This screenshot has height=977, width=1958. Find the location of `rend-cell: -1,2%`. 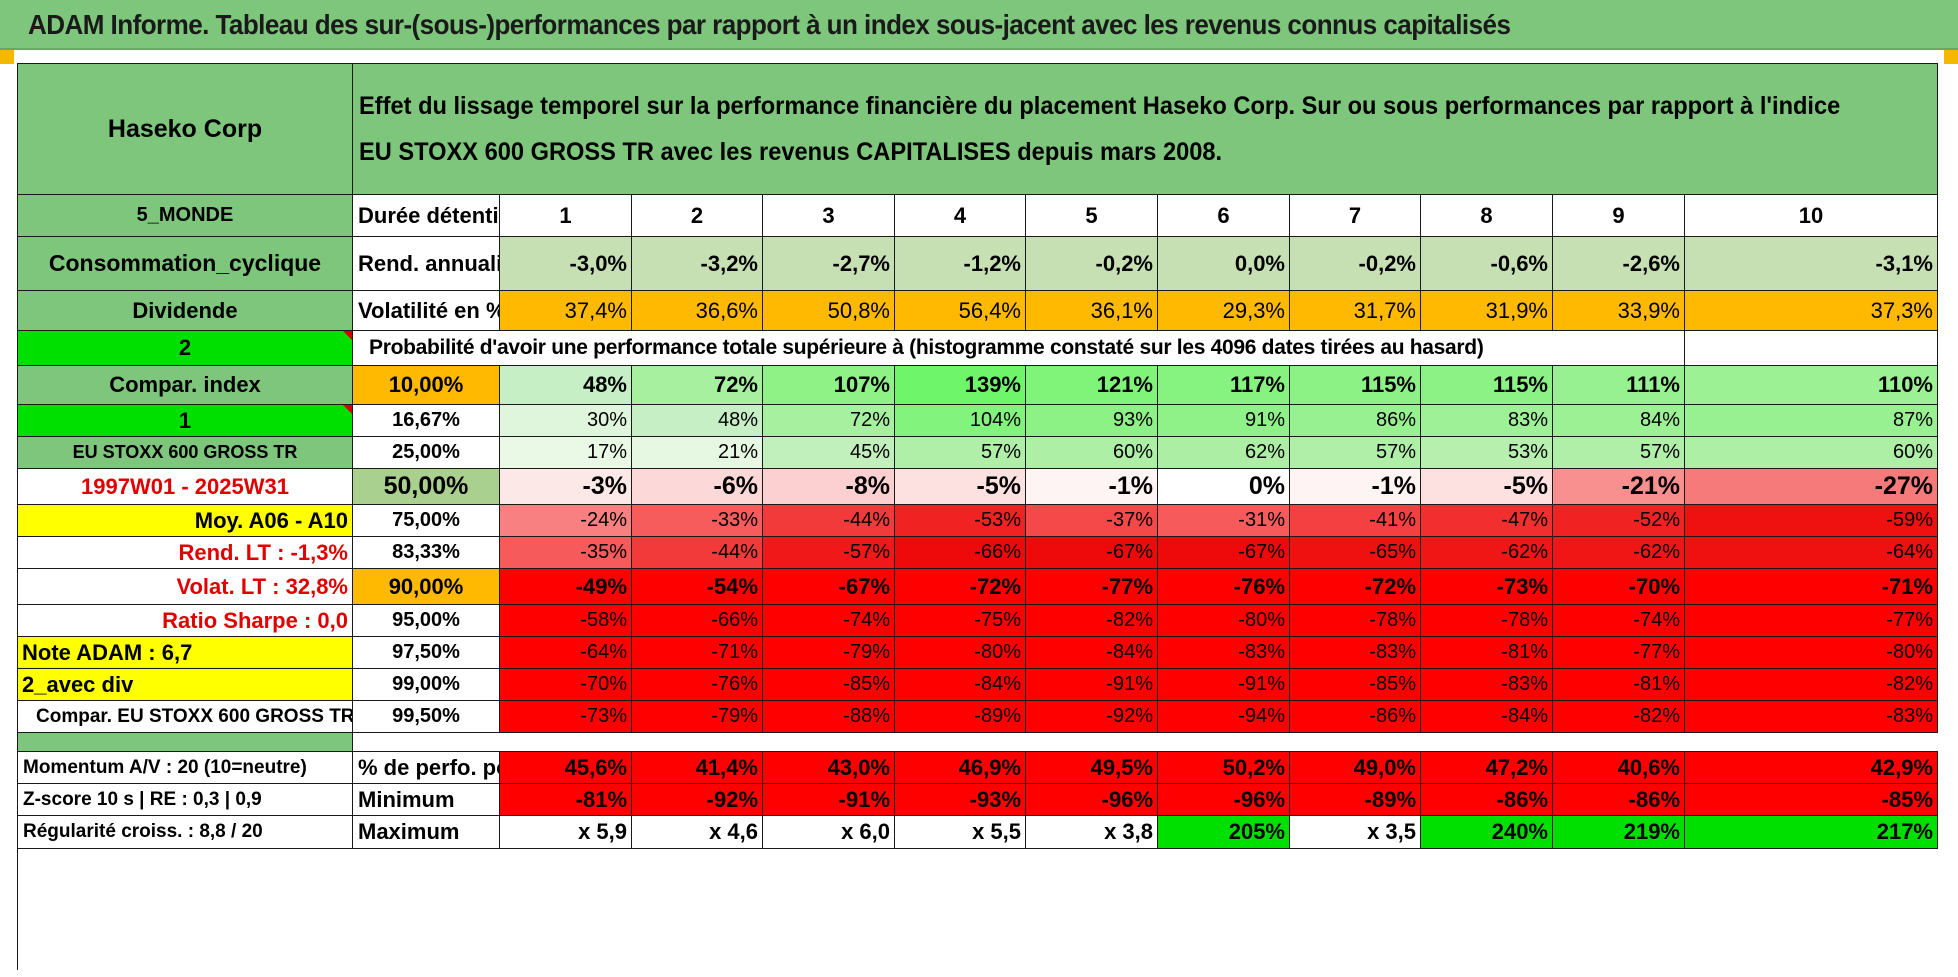

rend-cell: -1,2% is located at coordinates (960, 264).